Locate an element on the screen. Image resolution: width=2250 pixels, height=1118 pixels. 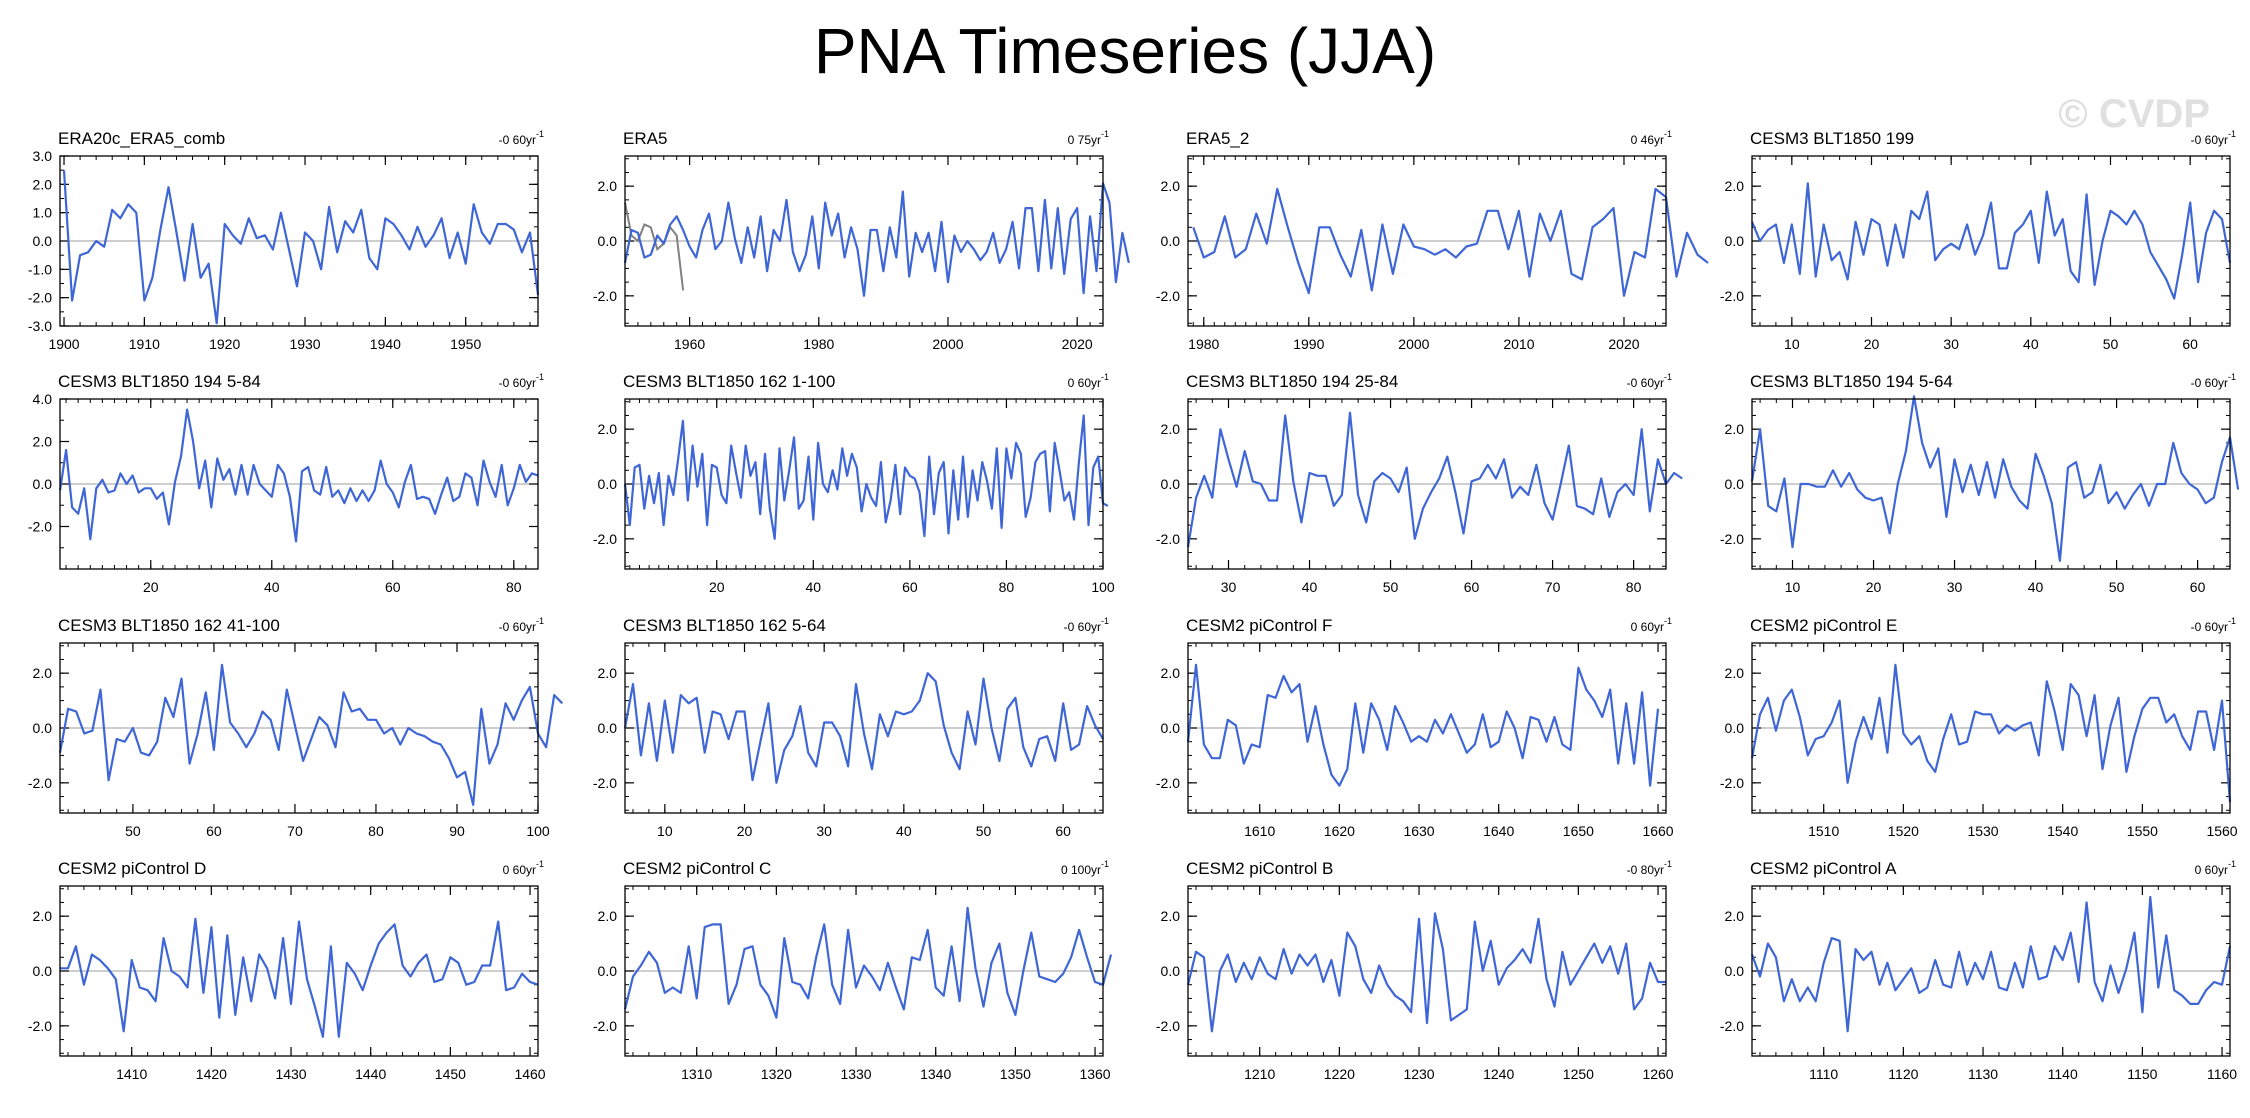
panel-title: CESM3 BLT1850 162 5-64 is located at coordinates (724, 625).